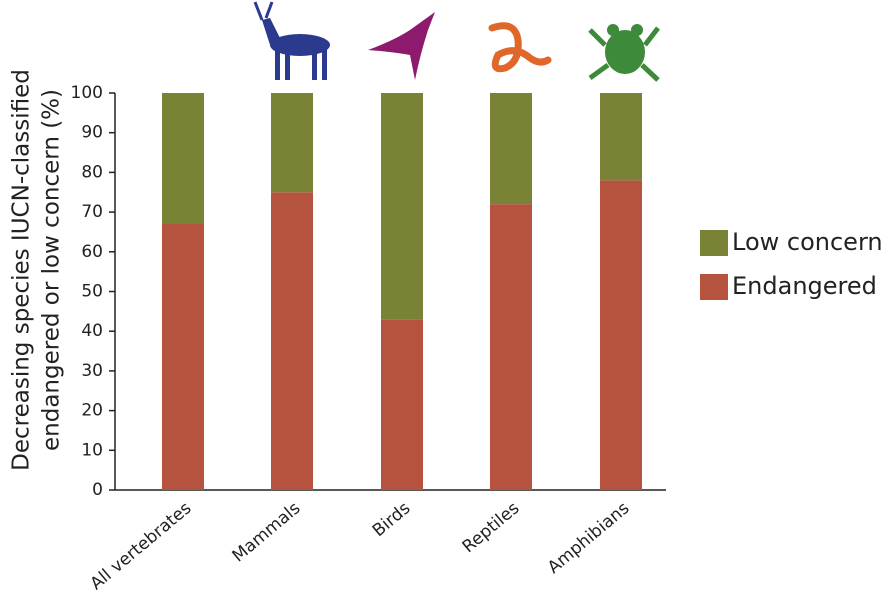  Describe the element at coordinates (92, 172) in the screenshot. I see `y-tick-label: 80` at that location.